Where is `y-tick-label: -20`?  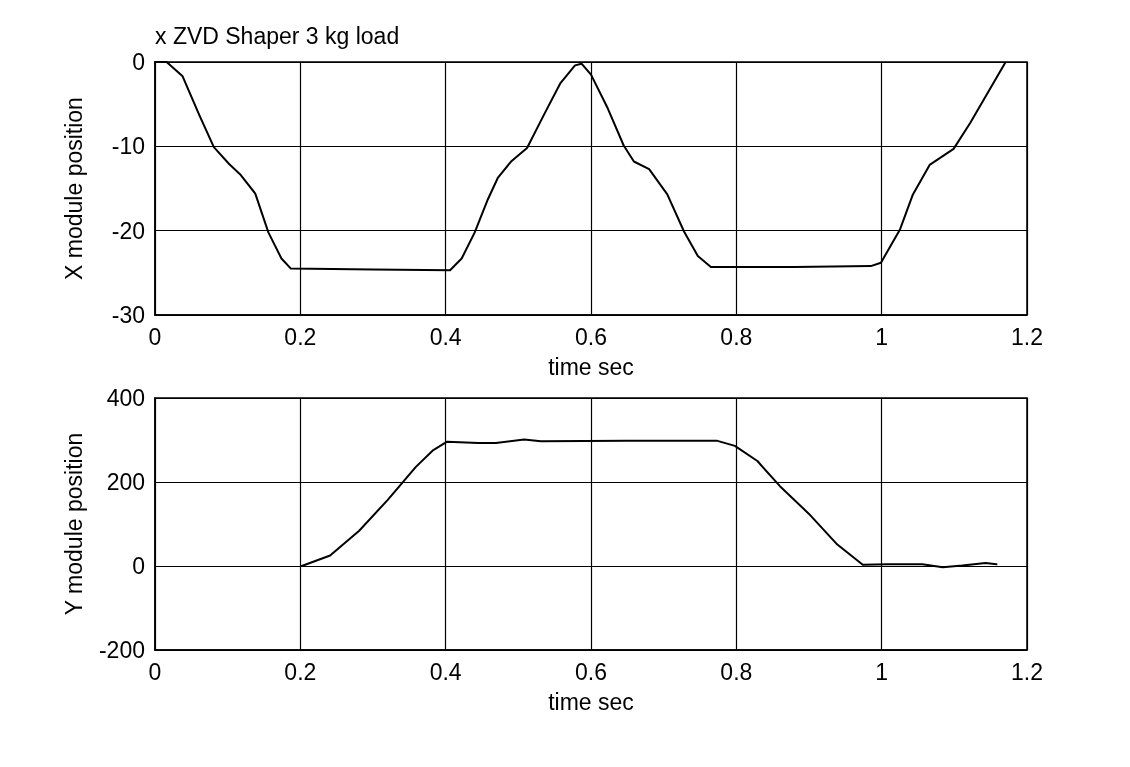 y-tick-label: -20 is located at coordinates (128, 230).